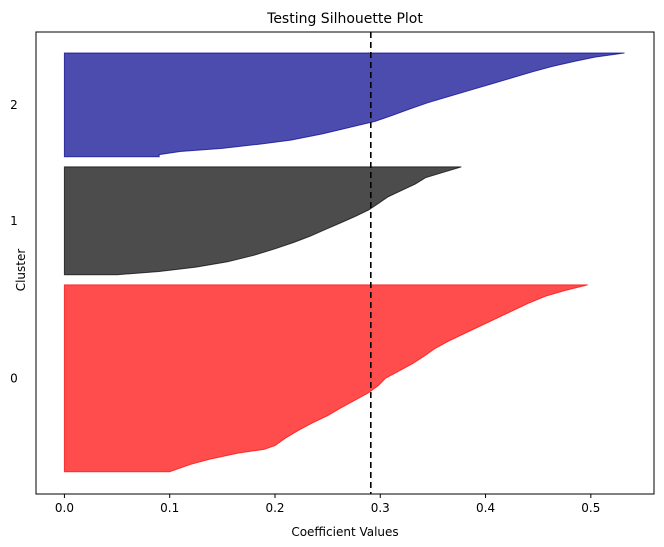 Image resolution: width=664 pixels, height=547 pixels. I want to click on chart-title: Testing Silhouette Plot, so click(344, 19).